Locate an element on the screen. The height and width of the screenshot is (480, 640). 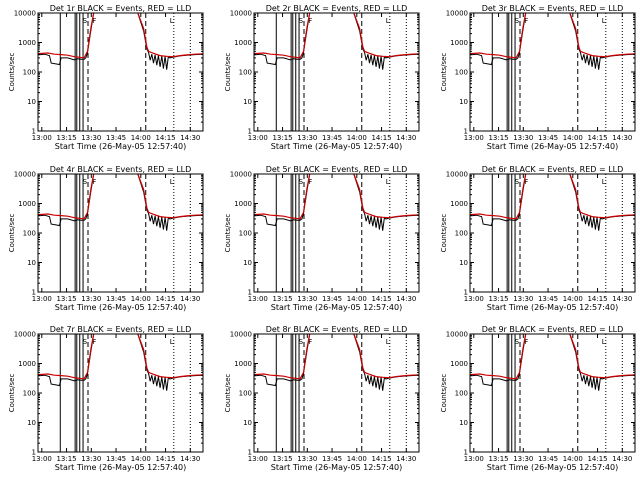
panel-title: Det 6r BLACK = Events, RED = LLD is located at coordinates (553, 169).